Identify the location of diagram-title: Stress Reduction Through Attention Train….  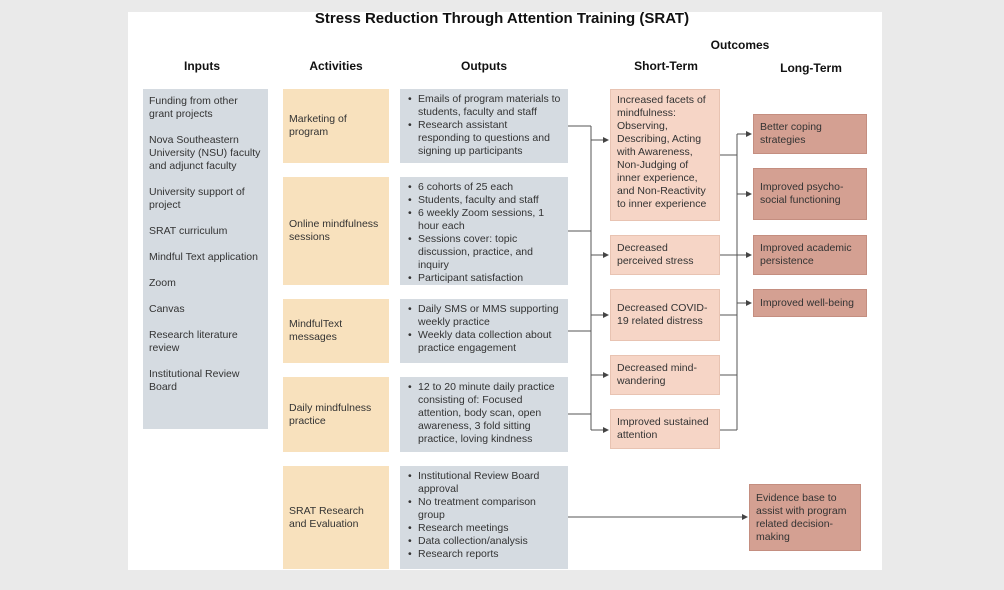
(502, 18).